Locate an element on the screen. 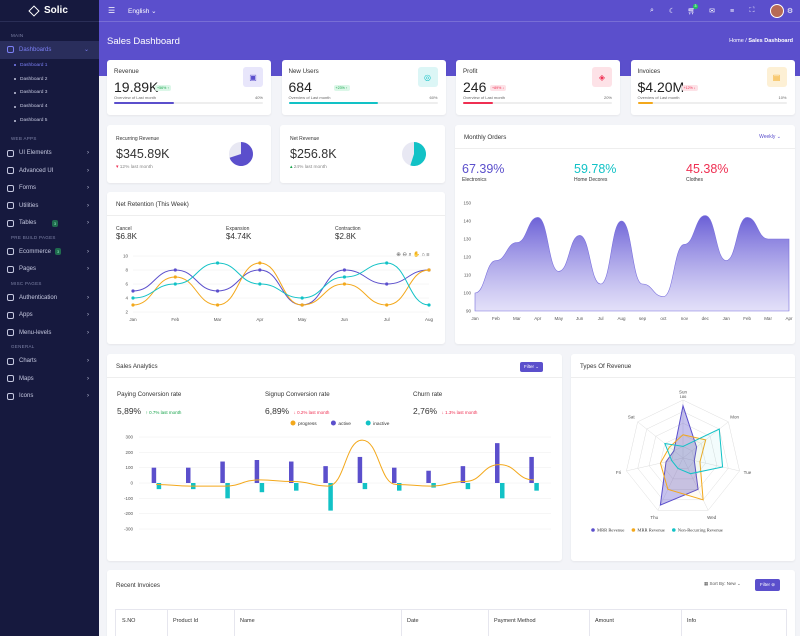 The height and width of the screenshot is (636, 800). sidebar-item-ecommerce: Ecommerce 3 › is located at coordinates (49, 252).